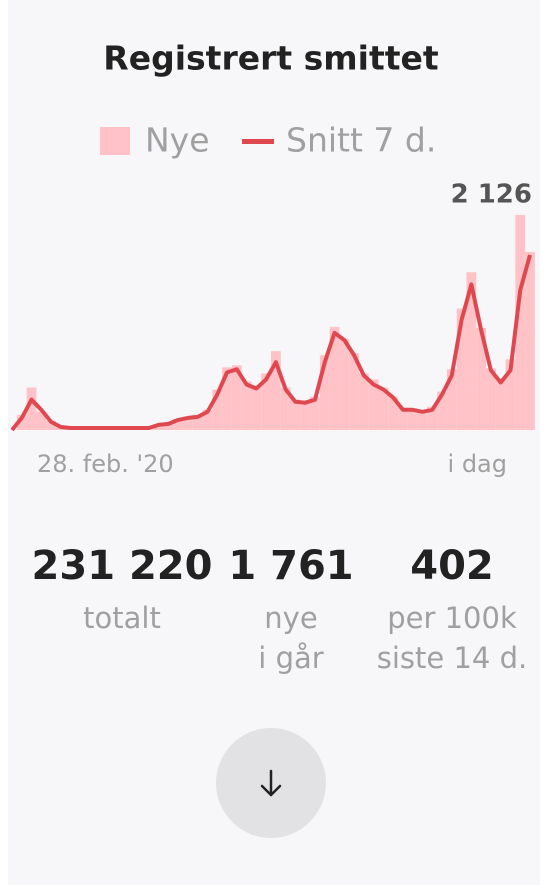 The height and width of the screenshot is (895, 552). I want to click on stat-value: 1 761, so click(290, 566).